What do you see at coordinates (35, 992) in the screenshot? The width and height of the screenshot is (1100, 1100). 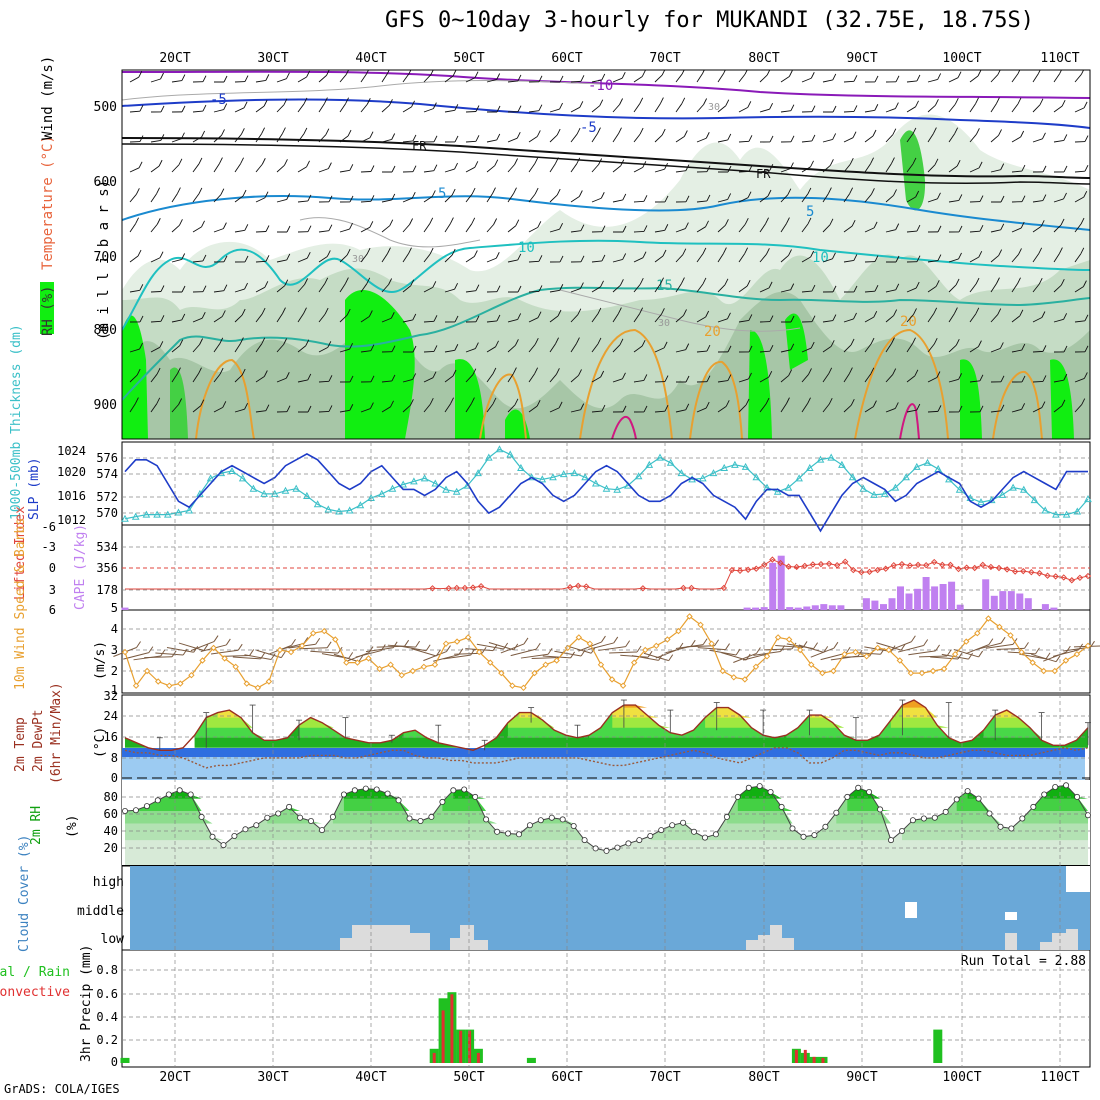 I see `convective-legend-label: Convective` at bounding box center [35, 992].